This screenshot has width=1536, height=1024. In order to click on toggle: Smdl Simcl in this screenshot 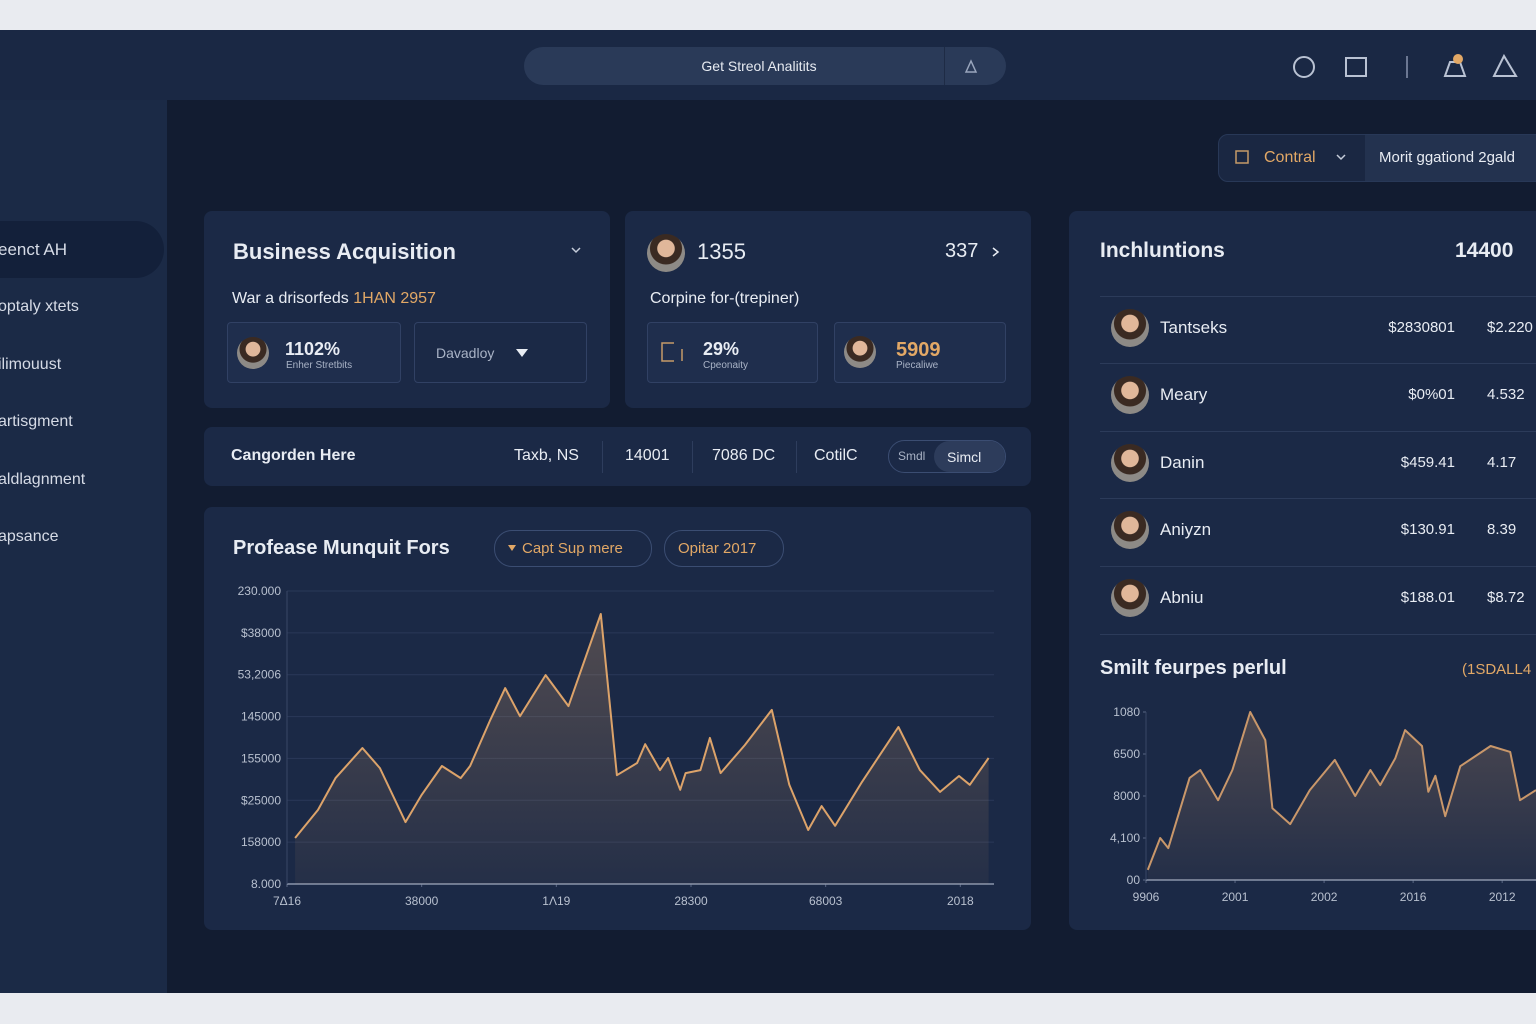, I will do `click(947, 456)`.